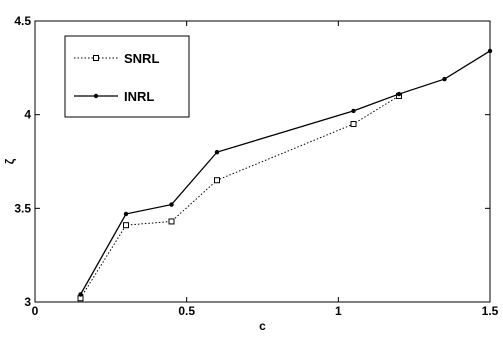  I want to click on legend-label-inrl: INRL, so click(139, 96).